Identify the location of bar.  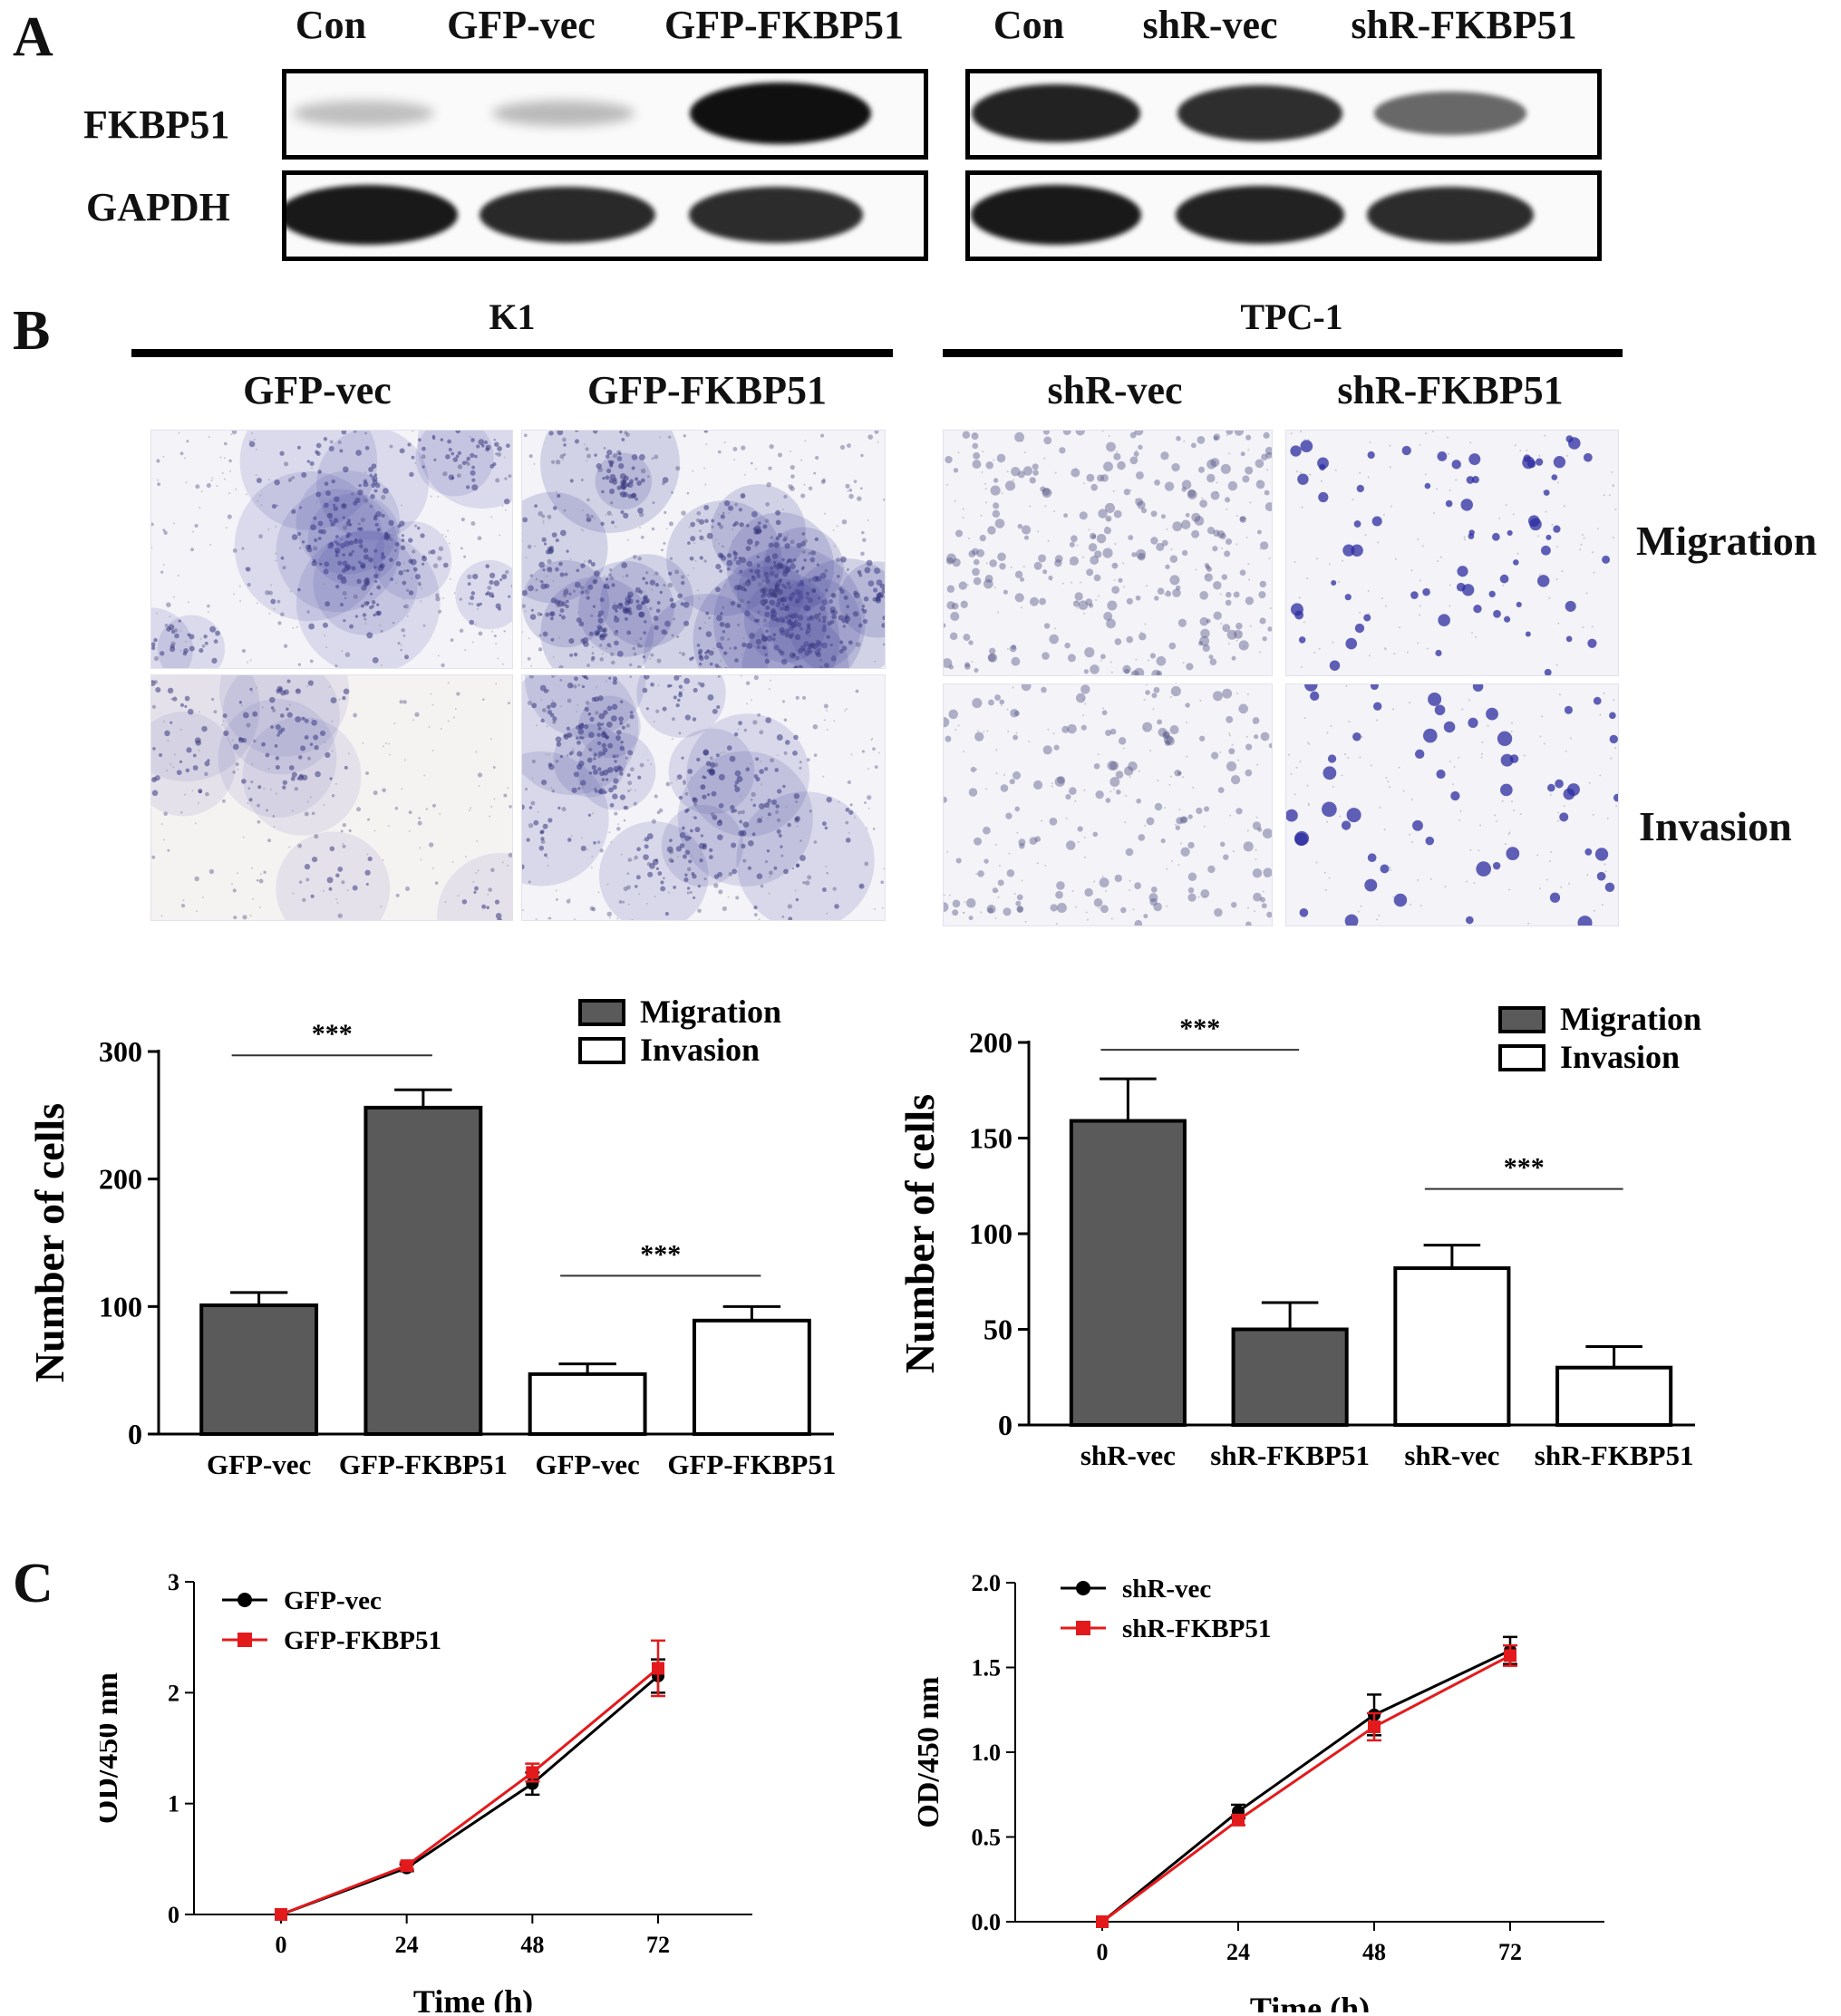
(1290, 1377).